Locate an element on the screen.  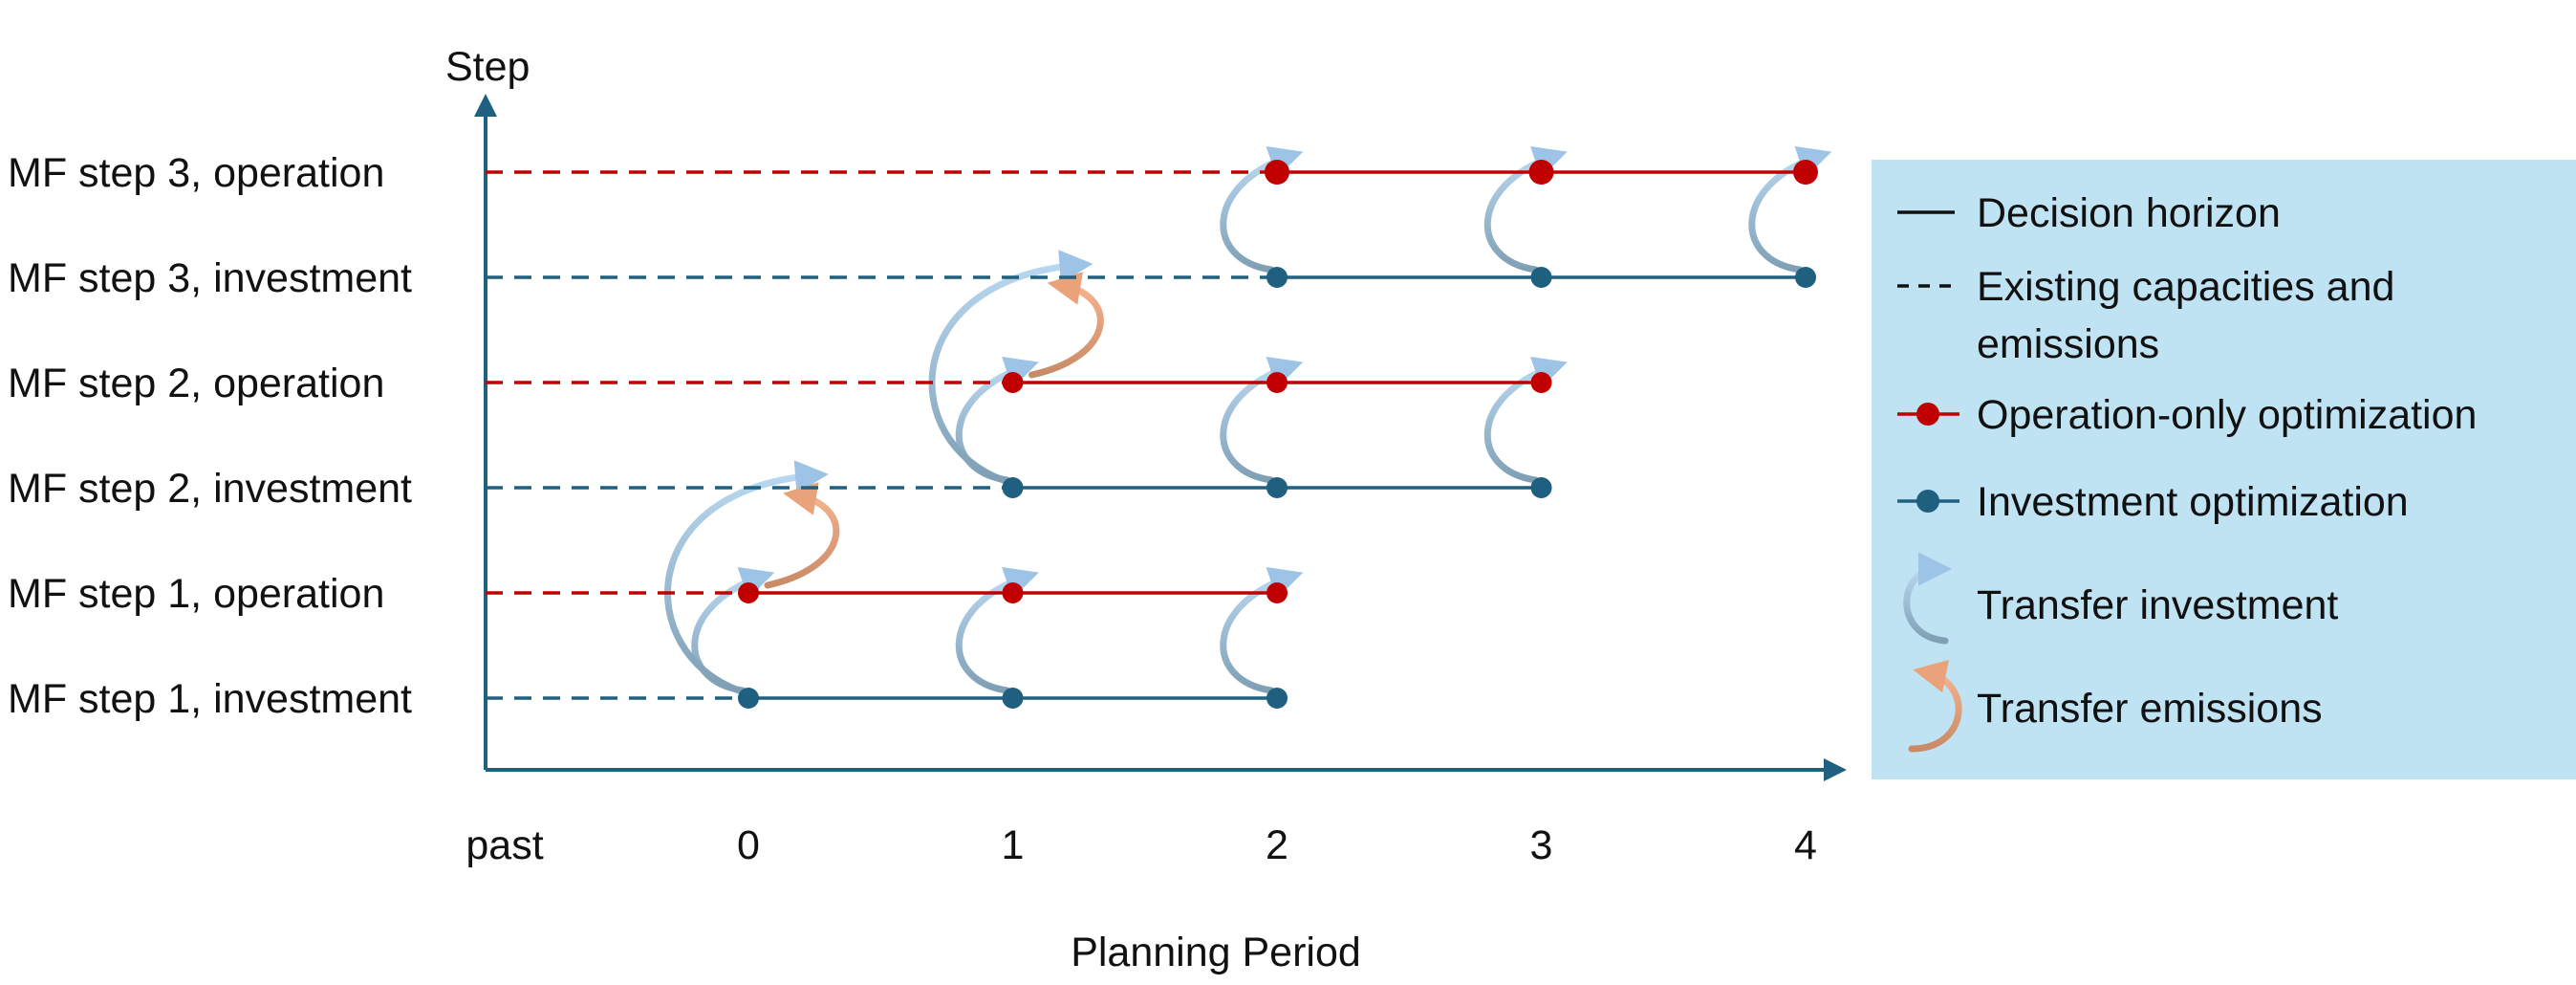
legend-item-transfer-investment: Transfer investment is located at coordinates (2120, 598).